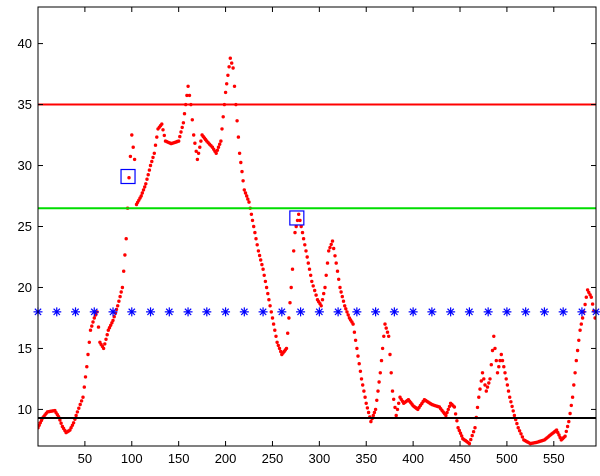 This screenshot has width=600, height=476. I want to click on x-tick-label: 500, so click(507, 458).